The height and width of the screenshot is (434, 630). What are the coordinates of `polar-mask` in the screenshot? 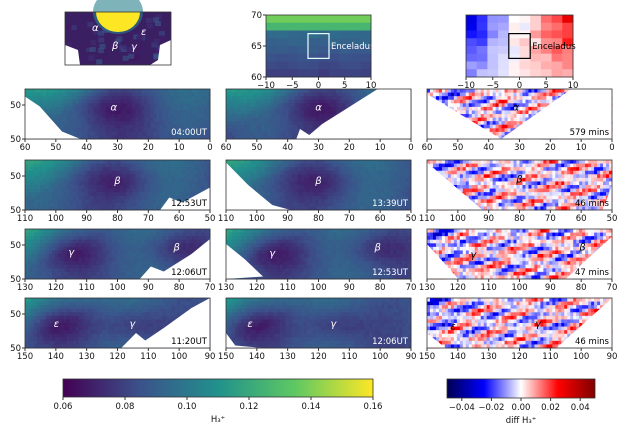 It's located at (160, 52).